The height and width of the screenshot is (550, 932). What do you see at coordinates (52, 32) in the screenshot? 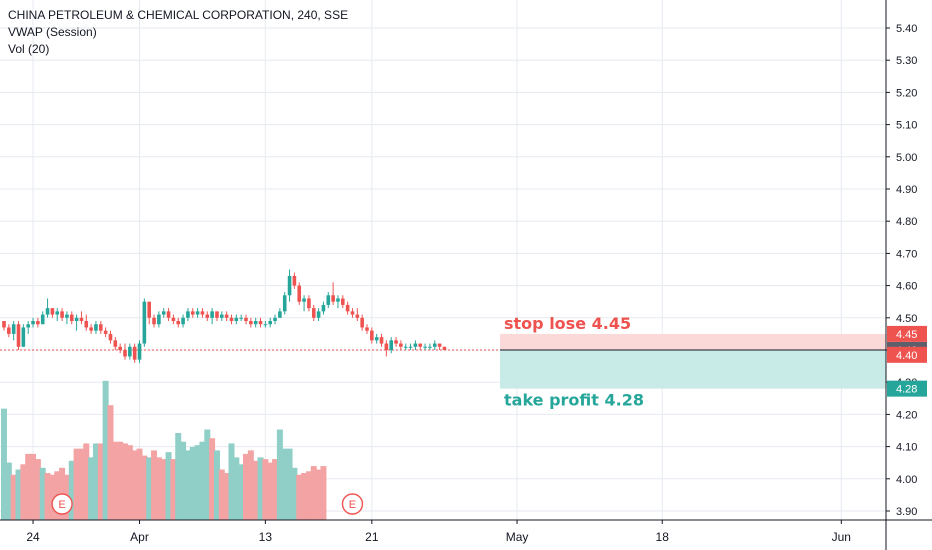
I see `indicator-vwap-label: VWAP (Session)` at bounding box center [52, 32].